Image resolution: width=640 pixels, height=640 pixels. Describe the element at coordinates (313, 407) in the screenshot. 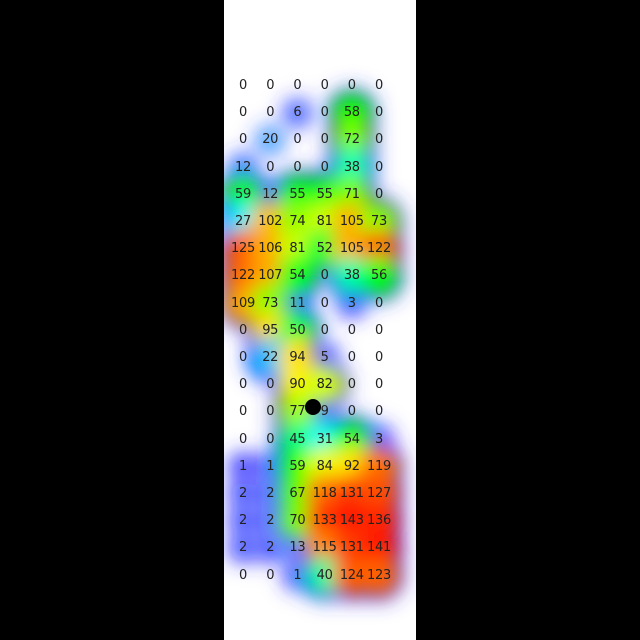

I see `center-of-pressure-marker` at that location.